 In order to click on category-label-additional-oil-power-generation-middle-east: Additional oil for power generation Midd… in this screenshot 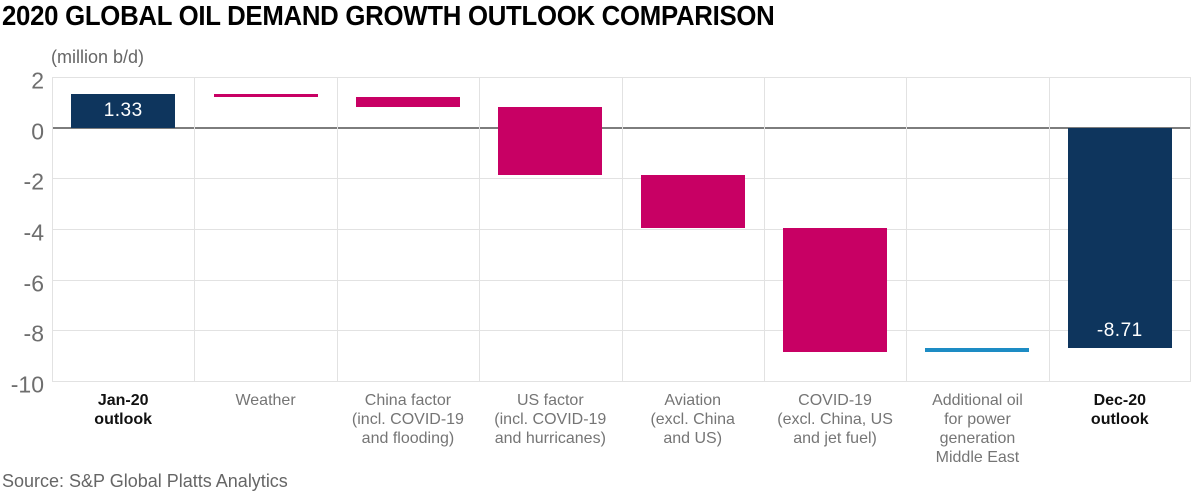, I will do `click(977, 429)`.